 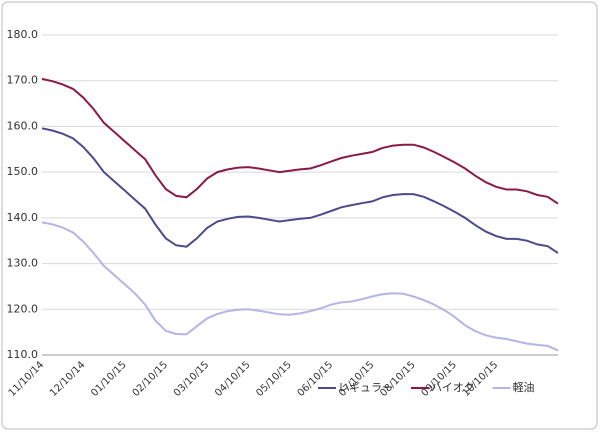 I want to click on legend-label: 軽油, so click(x=524, y=387).